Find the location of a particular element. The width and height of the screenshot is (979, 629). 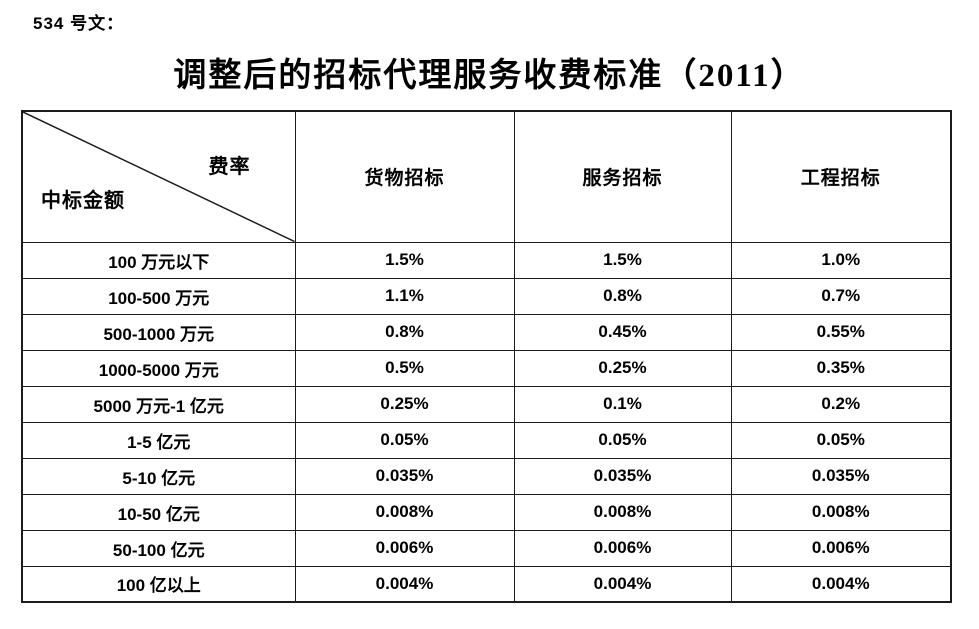

row-label: 50-100 亿元 is located at coordinates (158, 548).